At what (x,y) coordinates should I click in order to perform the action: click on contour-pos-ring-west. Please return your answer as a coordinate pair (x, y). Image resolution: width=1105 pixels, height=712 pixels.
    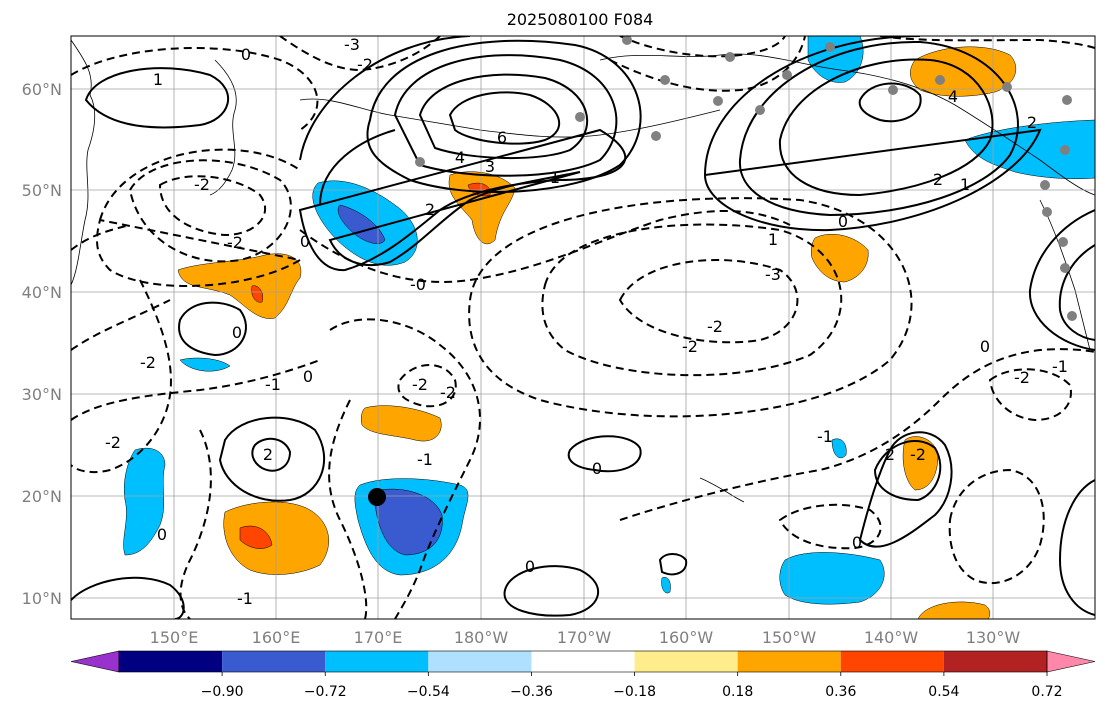
    Looking at the image, I should click on (157, 98).